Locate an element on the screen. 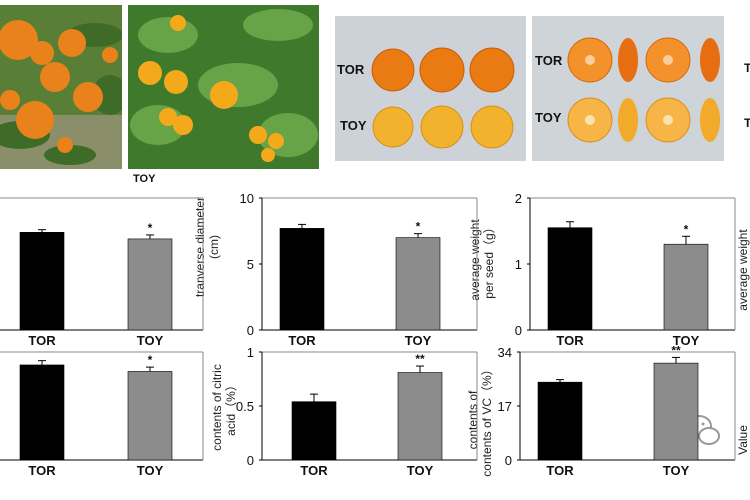 The height and width of the screenshot is (500, 750). photo-tor-tree is located at coordinates (61, 87).